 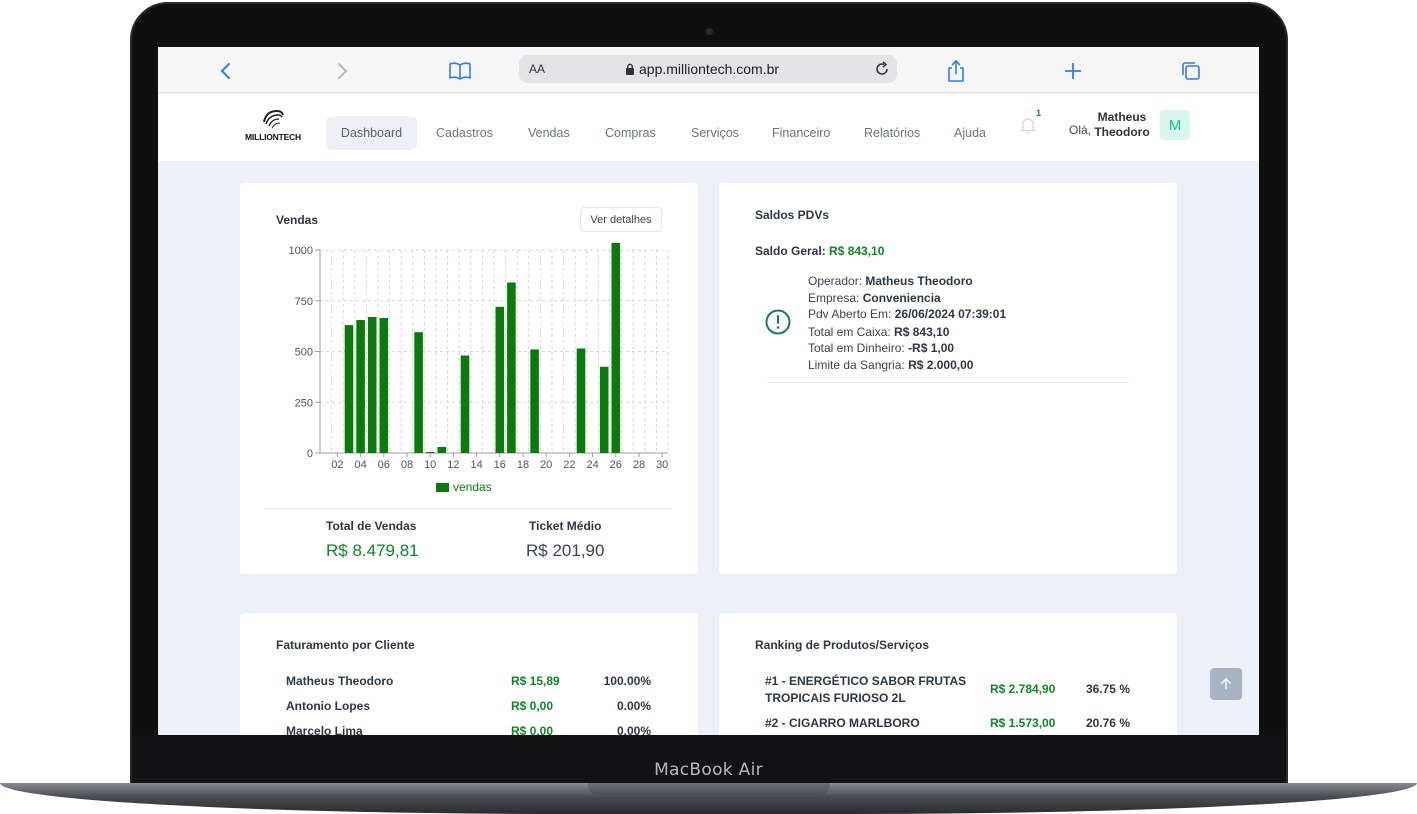 I want to click on chart-ytick-label: 250, so click(x=304, y=403).